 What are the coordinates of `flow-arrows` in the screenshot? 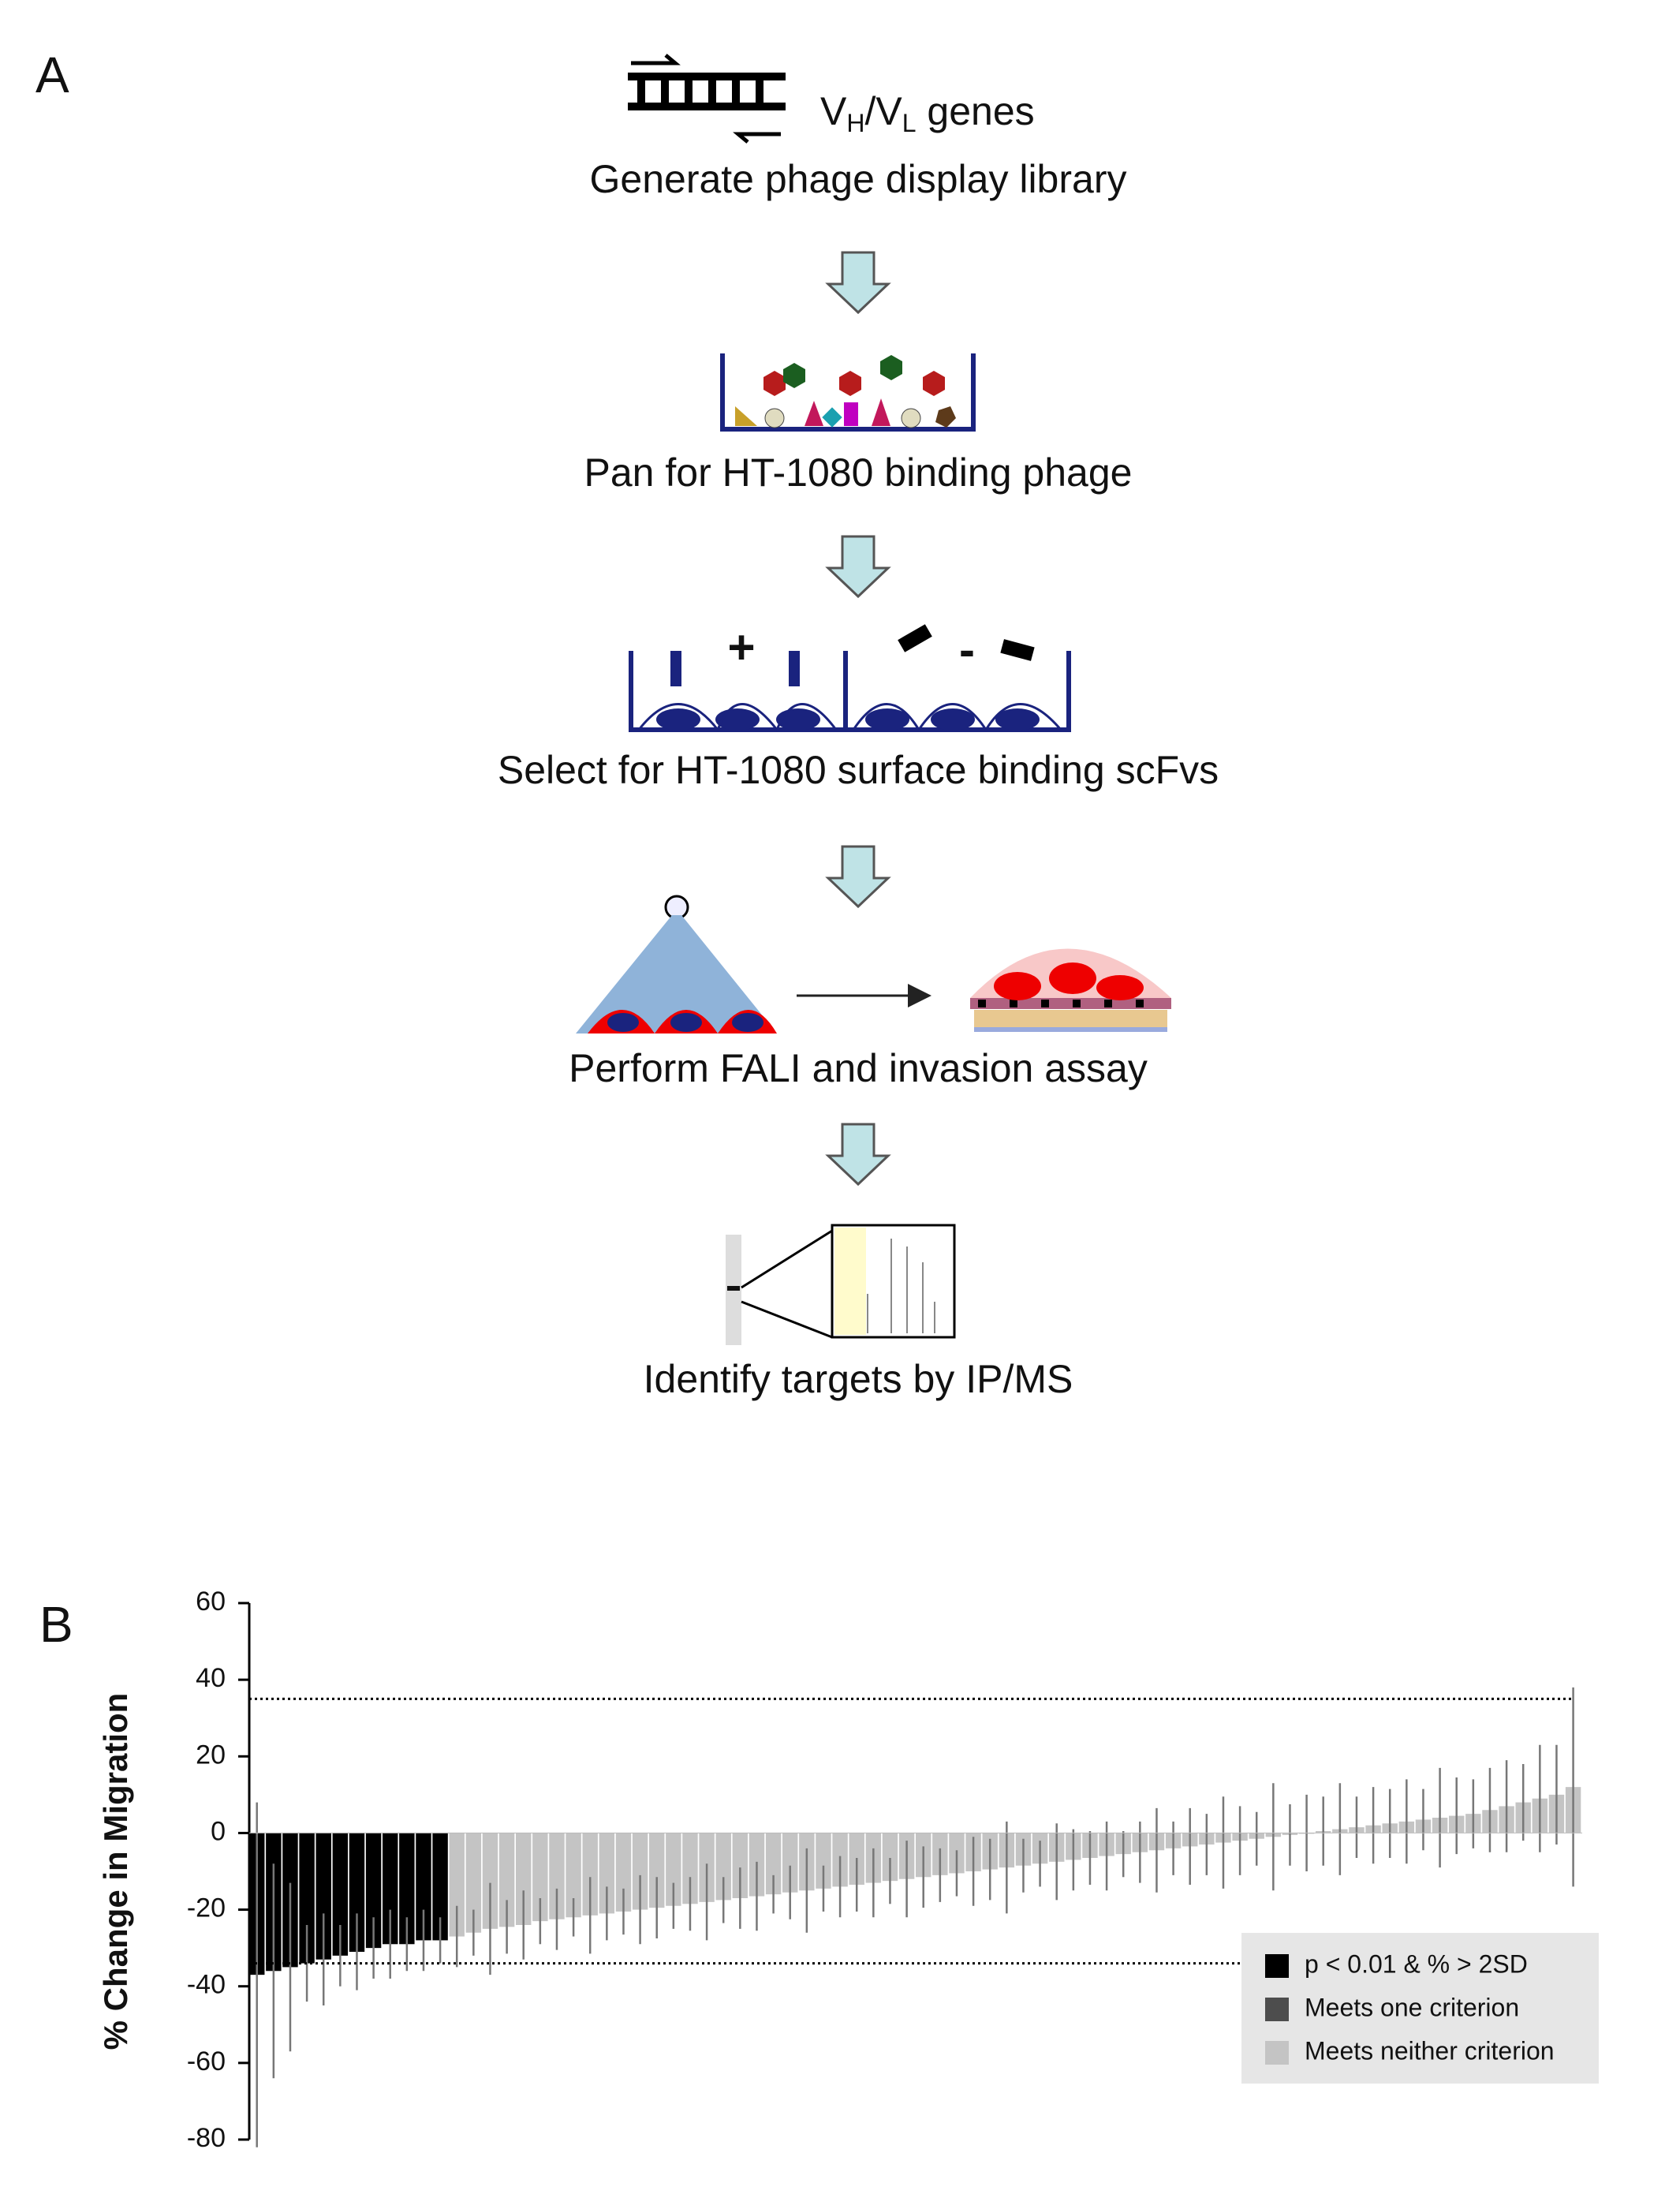 It's located at (858, 719).